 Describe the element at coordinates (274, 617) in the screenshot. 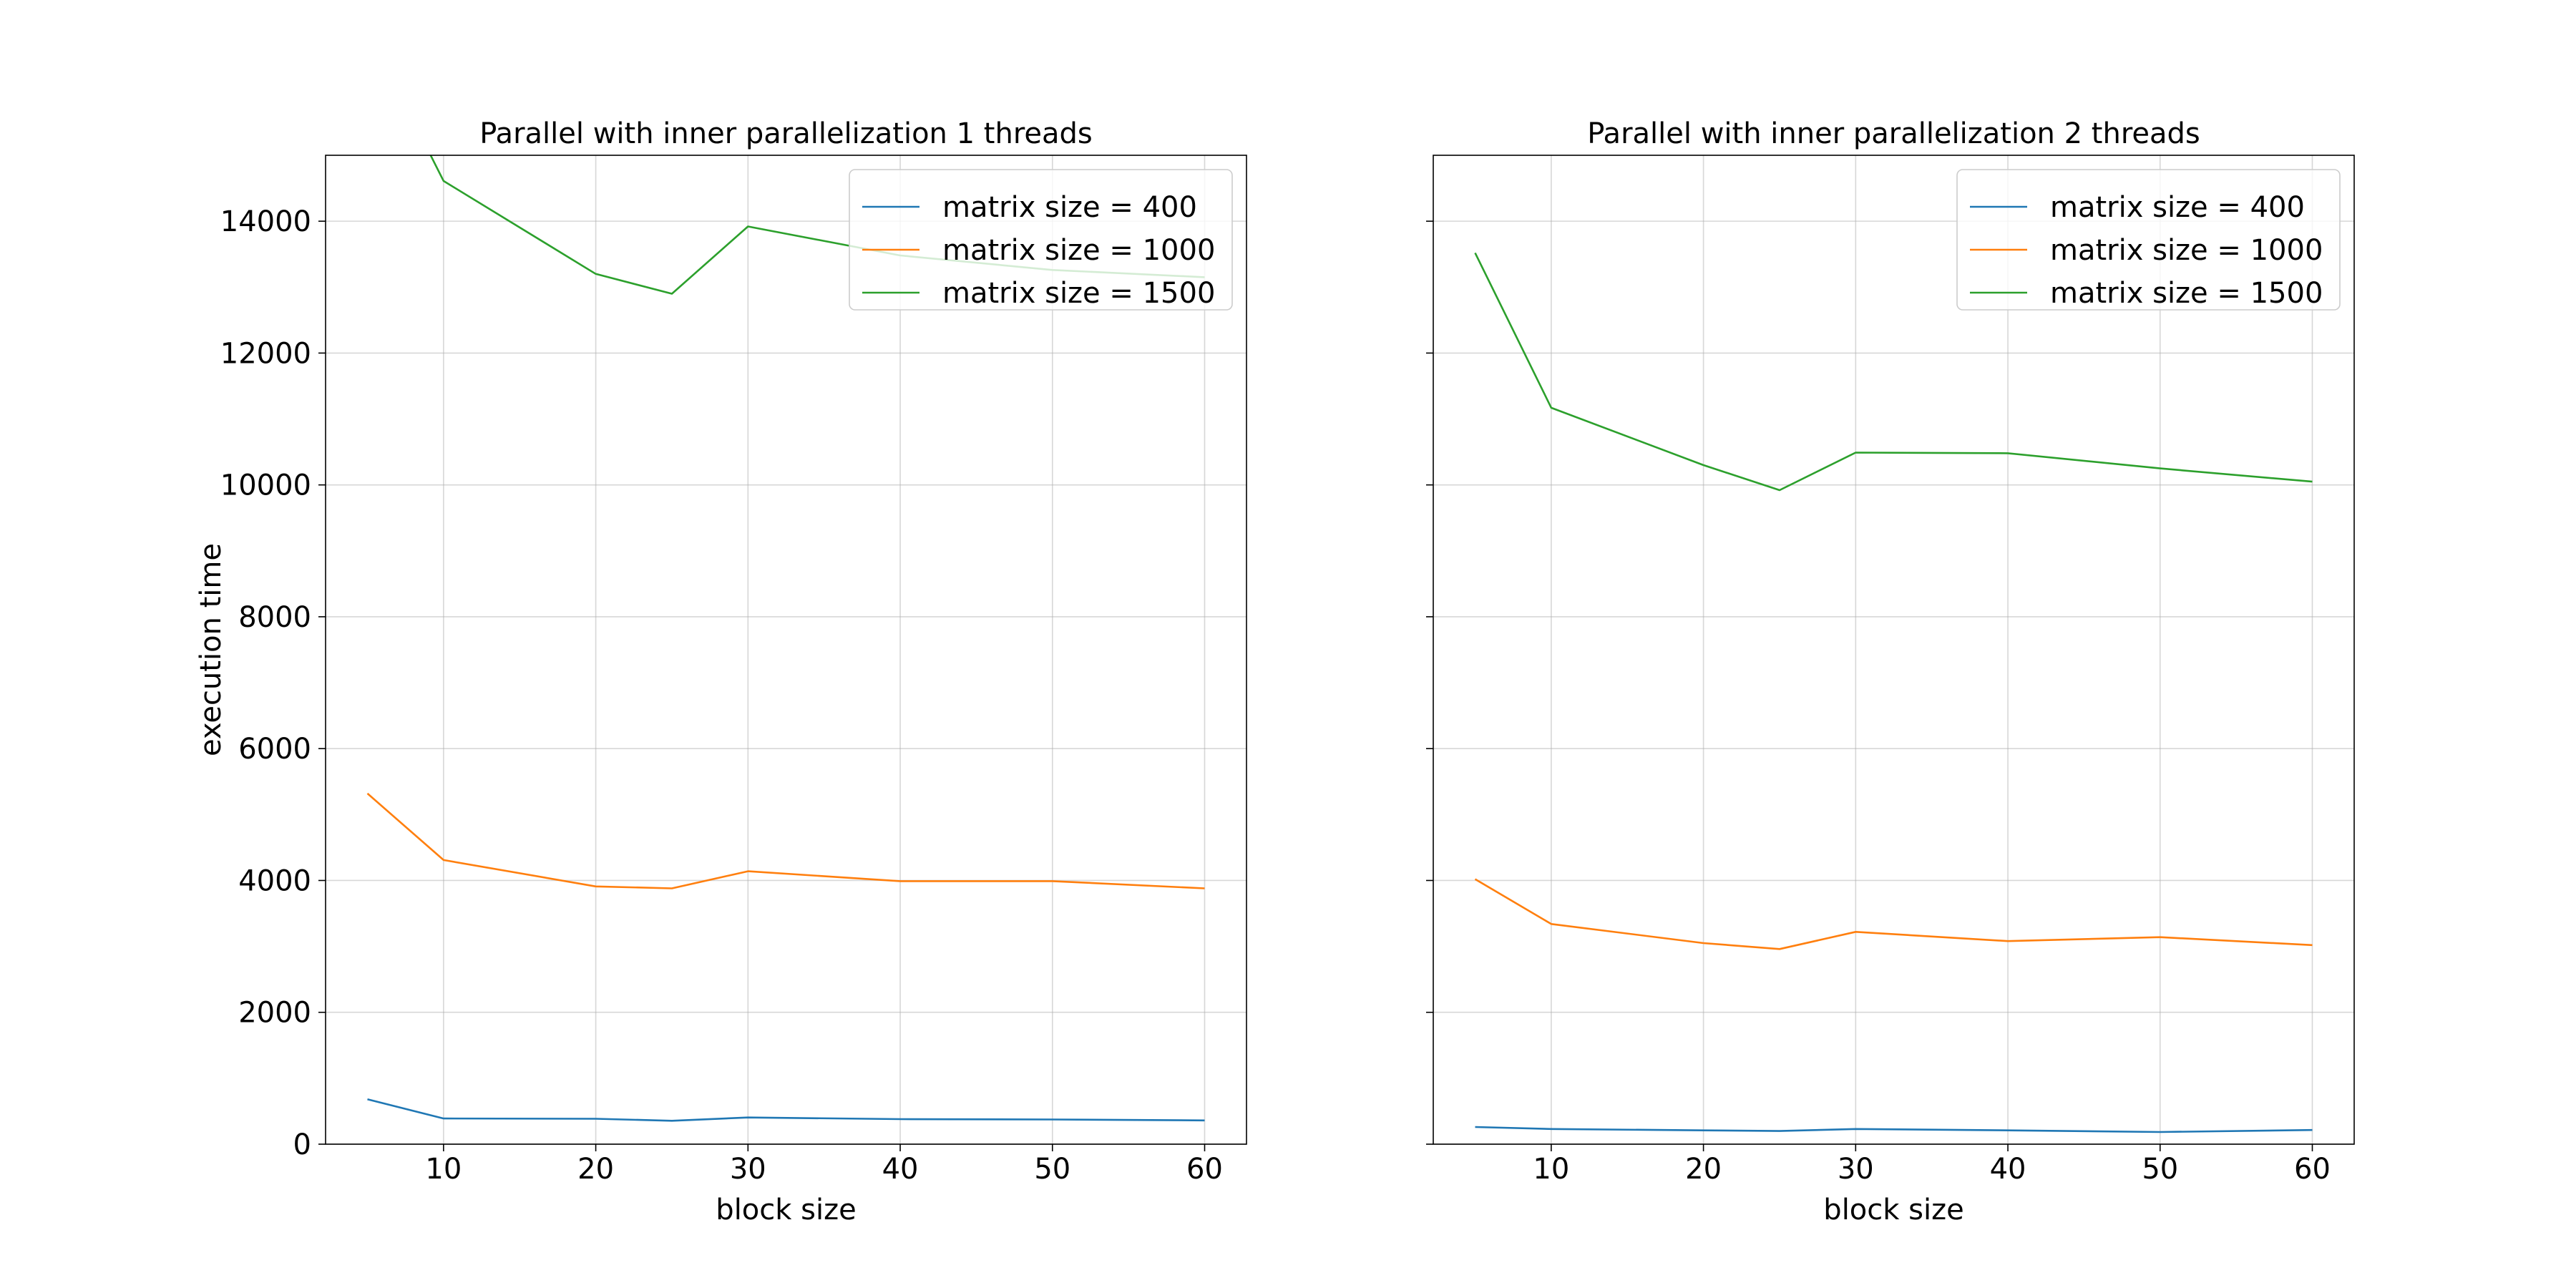

I see `chart-1-y-tick-label-4: 8000` at that location.